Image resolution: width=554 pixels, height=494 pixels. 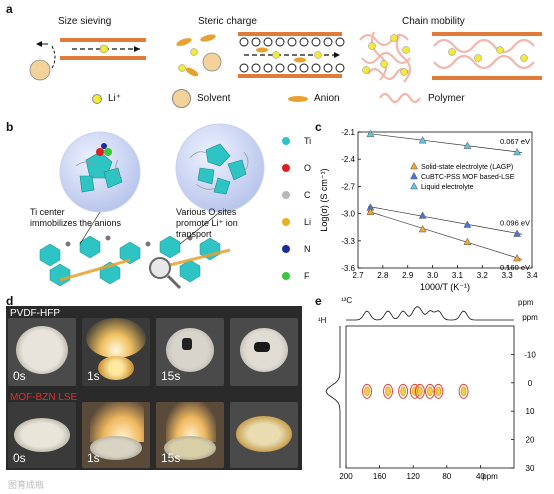 What do you see at coordinates (487, 56) in the screenshot?
I see `chain-mobility-channel` at bounding box center [487, 56].